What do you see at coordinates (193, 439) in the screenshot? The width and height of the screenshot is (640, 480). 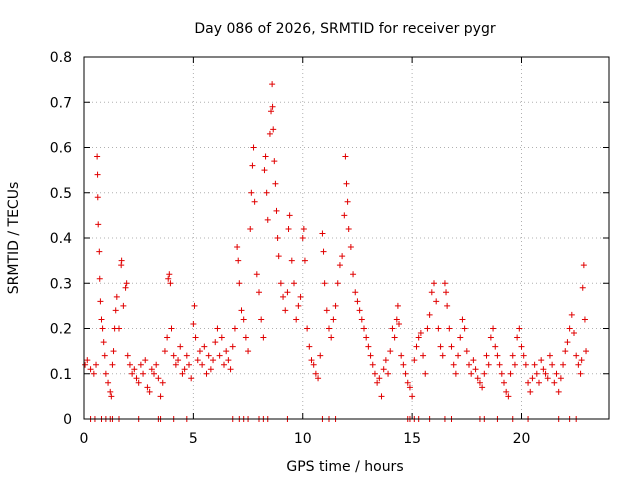 I see `x-tick-label: 5` at bounding box center [193, 439].